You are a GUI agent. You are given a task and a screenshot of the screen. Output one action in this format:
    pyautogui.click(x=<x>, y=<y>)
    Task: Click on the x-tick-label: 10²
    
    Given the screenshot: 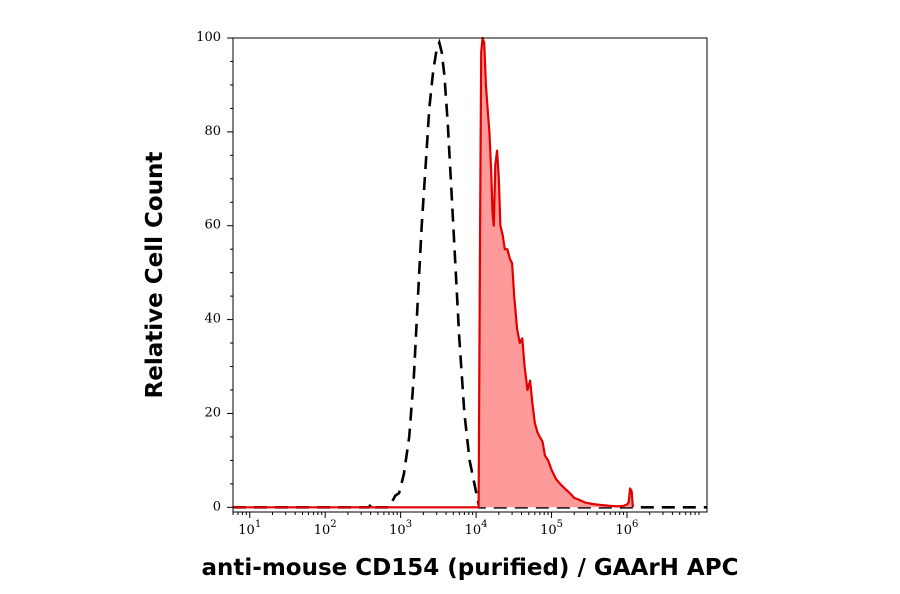 What is the action you would take?
    pyautogui.click(x=325, y=528)
    